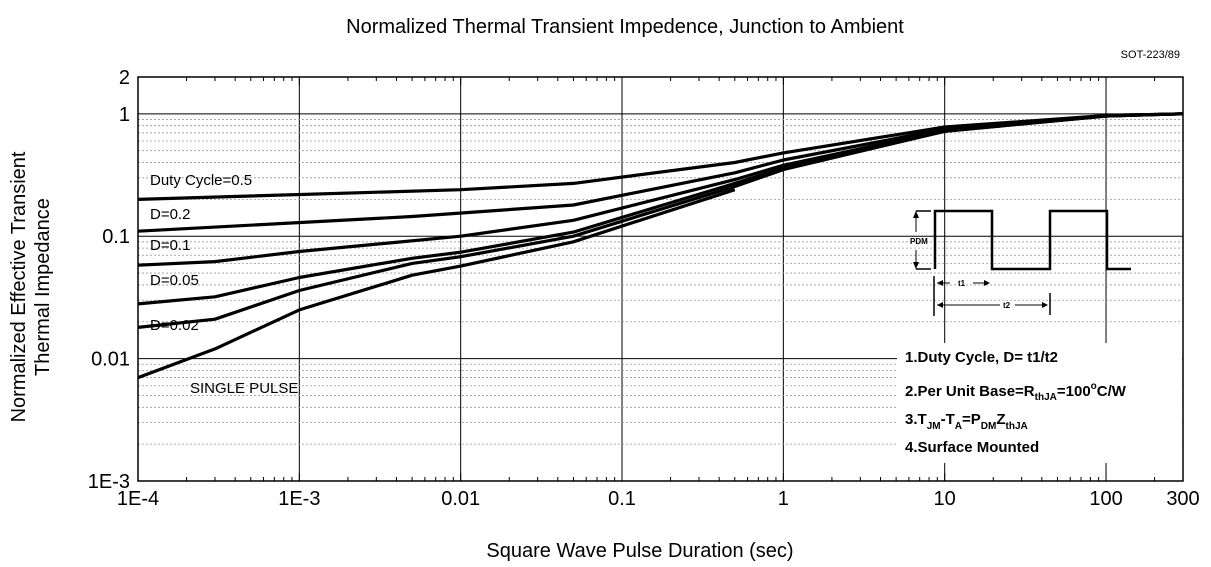 Image resolution: width=1211 pixels, height=567 pixels. What do you see at coordinates (19, 286) in the screenshot?
I see `y-axis-label-line1: Normalized Effective Transient` at bounding box center [19, 286].